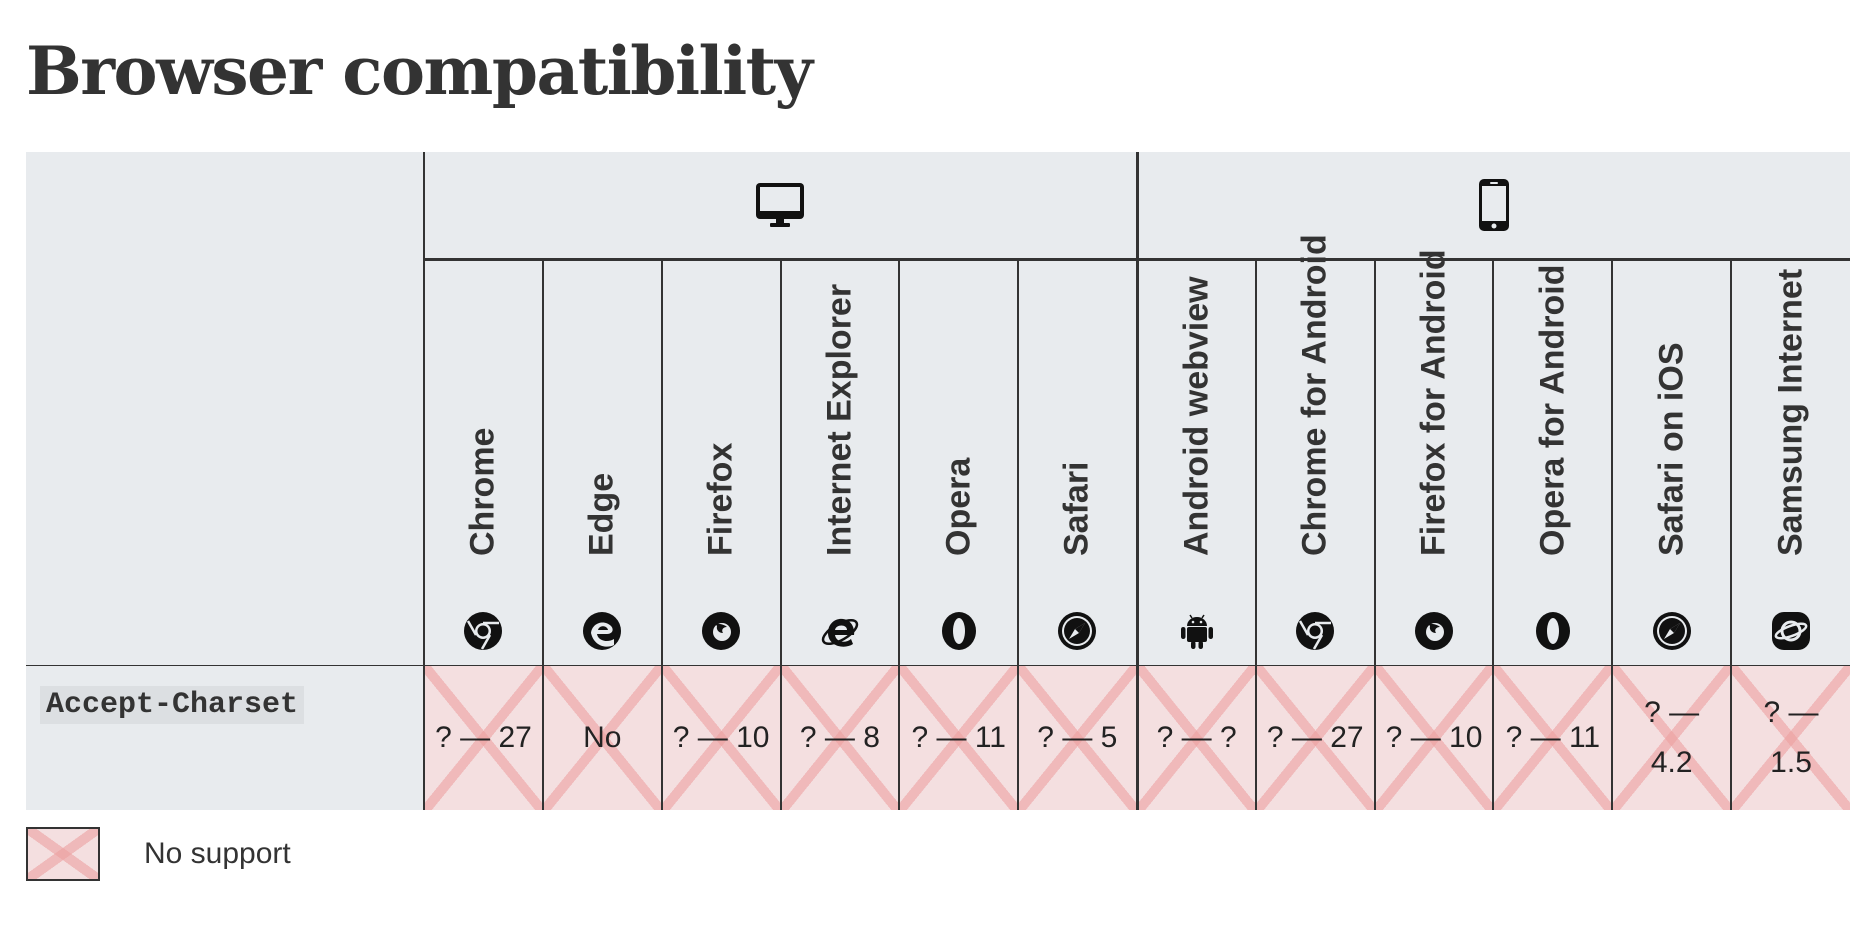 The width and height of the screenshot is (1874, 926). Describe the element at coordinates (482, 491) in the screenshot. I see `browser-name: Chrome` at that location.